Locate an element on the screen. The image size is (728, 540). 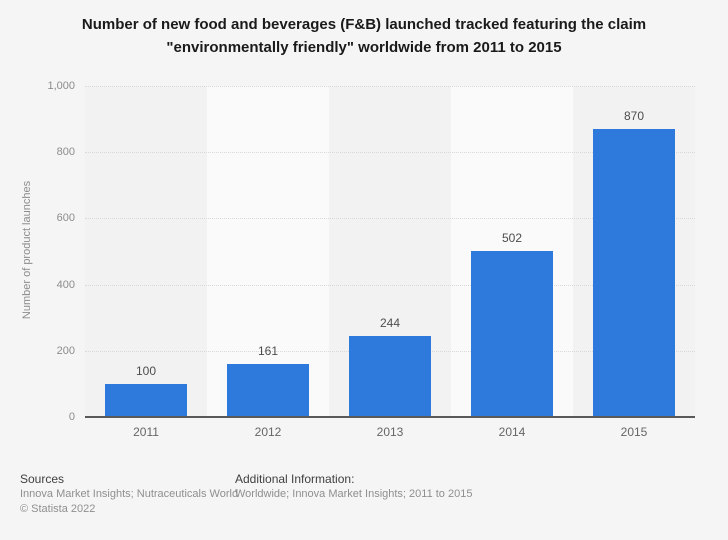
x-tick-2013: 2013 is located at coordinates (390, 432).